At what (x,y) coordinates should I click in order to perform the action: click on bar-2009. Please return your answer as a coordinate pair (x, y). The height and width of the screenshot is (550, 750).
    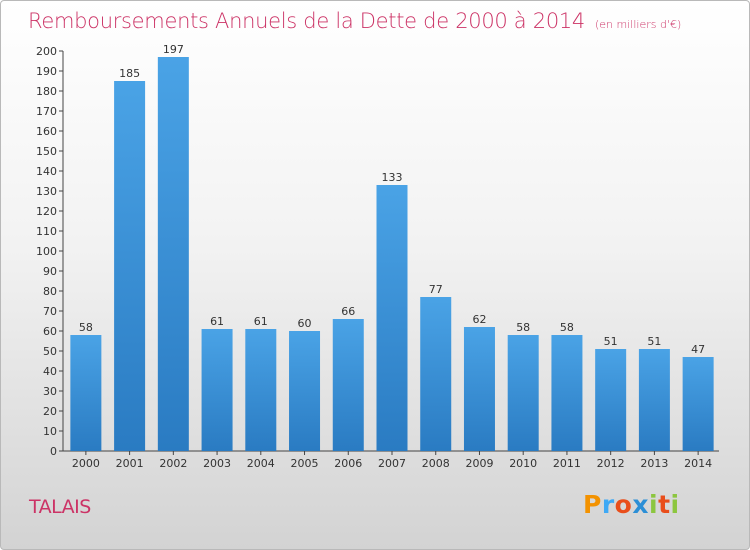
    Looking at the image, I should click on (479, 389).